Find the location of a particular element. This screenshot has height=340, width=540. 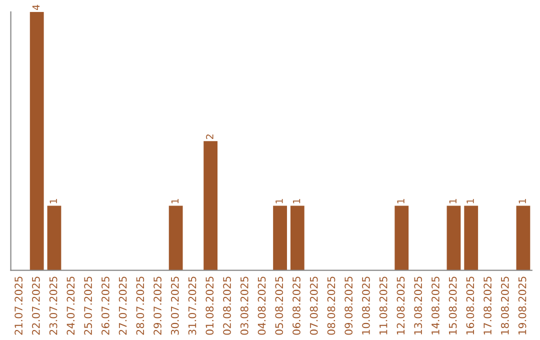

x-tick-label: 28.07.2025 is located at coordinates (140, 305).